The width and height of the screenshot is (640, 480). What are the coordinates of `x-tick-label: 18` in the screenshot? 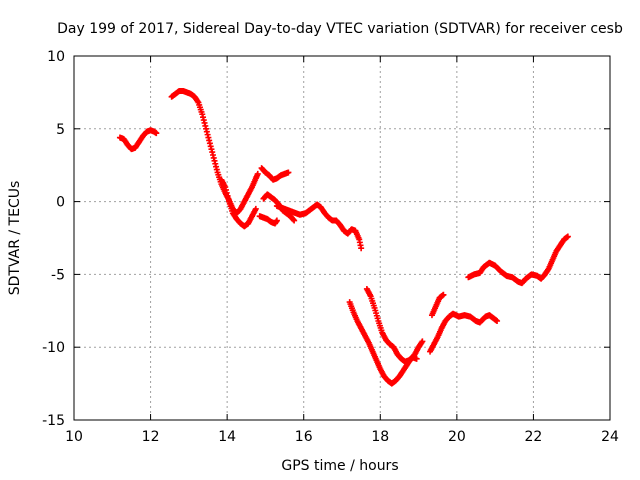 It's located at (380, 437).